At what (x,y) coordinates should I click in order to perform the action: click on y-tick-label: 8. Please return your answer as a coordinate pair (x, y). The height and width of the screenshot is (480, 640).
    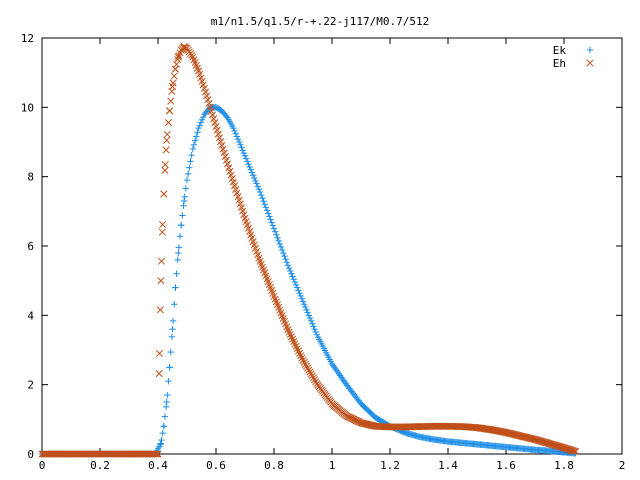
    Looking at the image, I should click on (30, 177).